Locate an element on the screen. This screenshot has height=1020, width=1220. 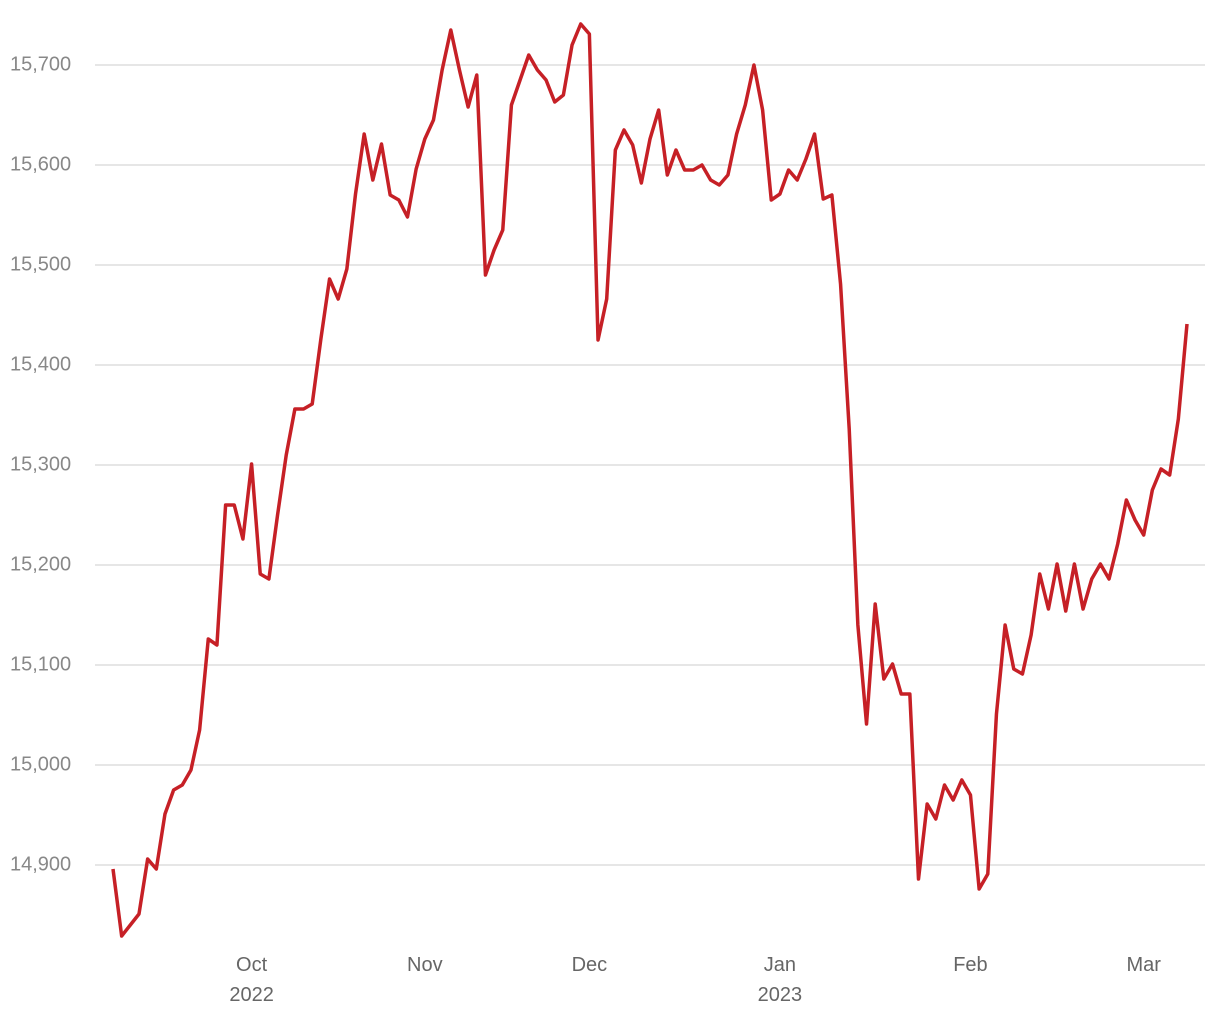
y-tick-label: 15,300 is located at coordinates (40, 464).